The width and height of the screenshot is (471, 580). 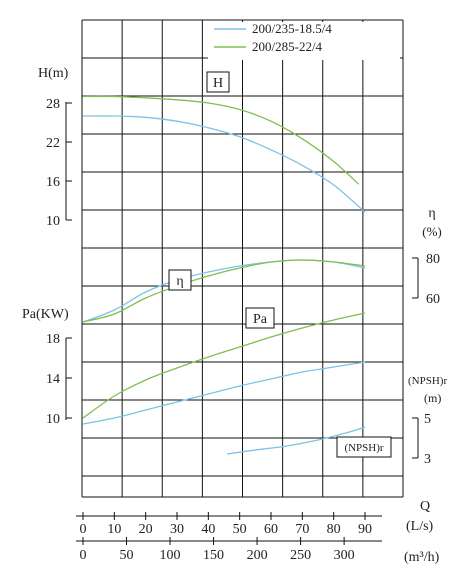 What do you see at coordinates (422, 557) in the screenshot?
I see `flow-m3h-axis-label: (m³/h)` at bounding box center [422, 557].